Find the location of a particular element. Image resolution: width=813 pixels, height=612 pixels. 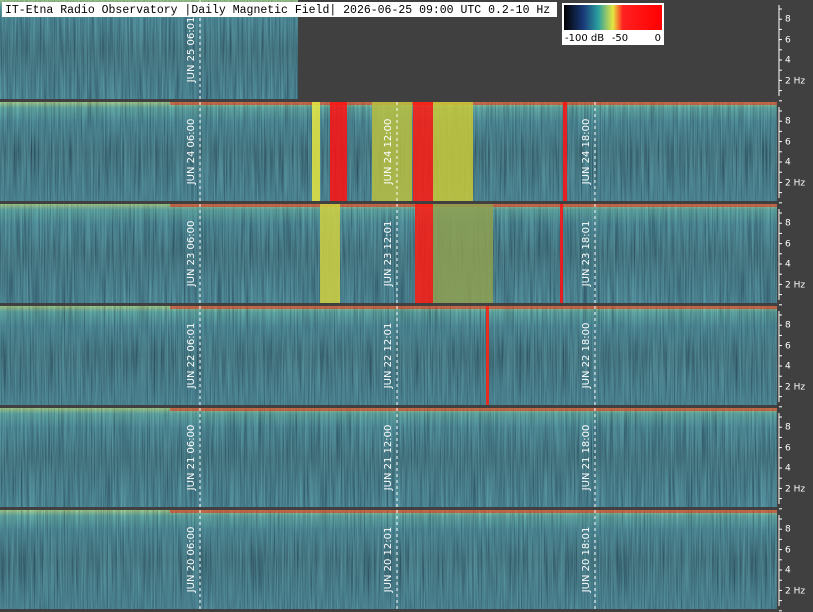

time-label: JUN 20 18:01 is located at coordinates (586, 560).